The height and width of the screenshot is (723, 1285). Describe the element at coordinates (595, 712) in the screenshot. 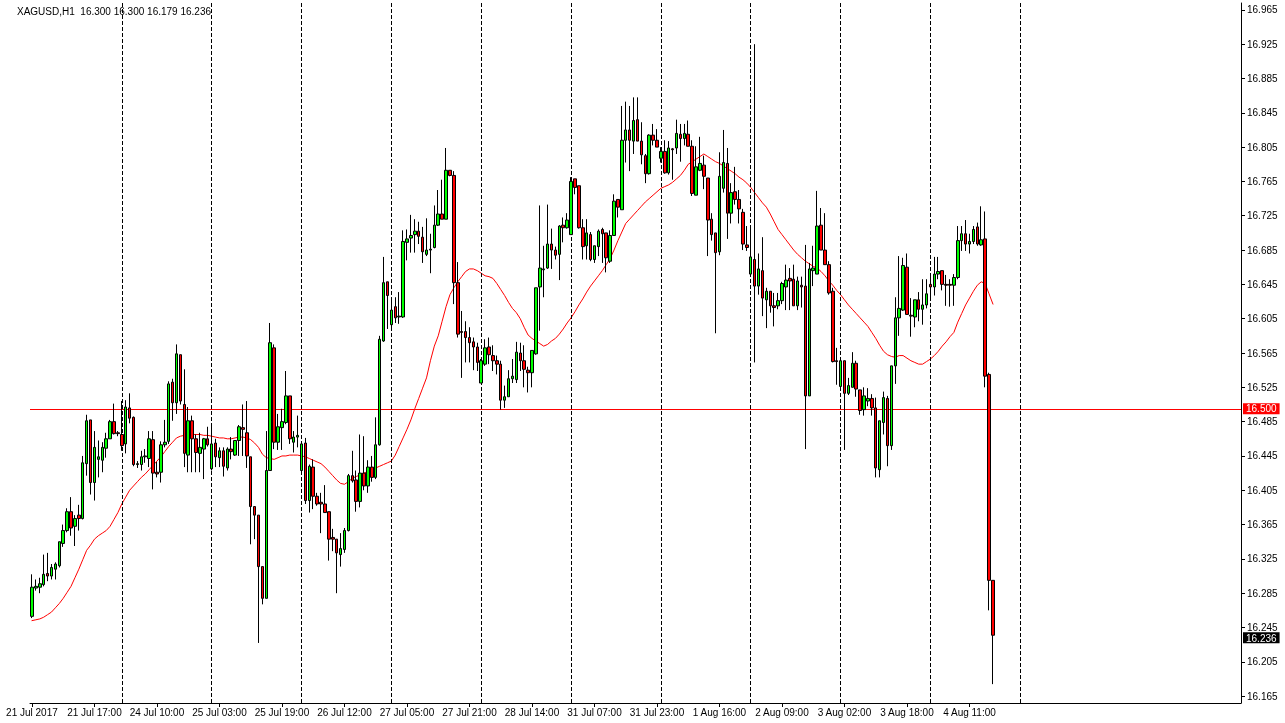

I see `x-tick-label: 31 Jul 07:00` at that location.